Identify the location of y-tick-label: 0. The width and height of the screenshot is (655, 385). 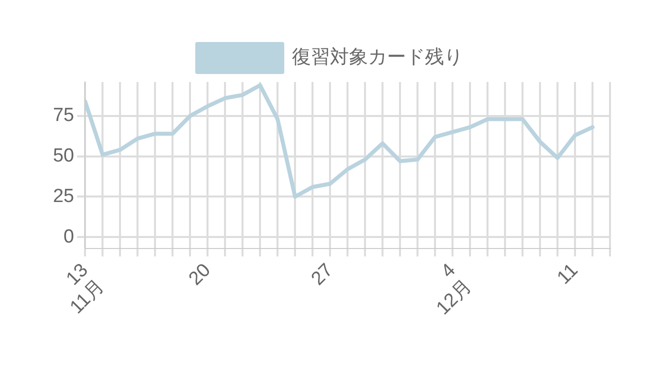
(69, 237).